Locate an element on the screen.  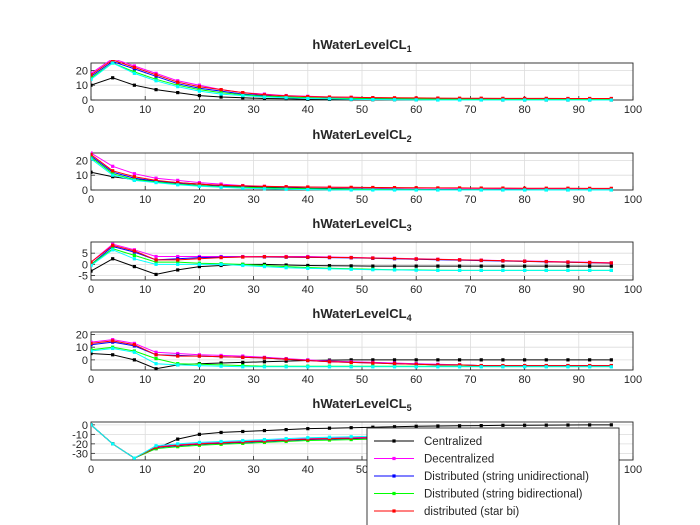
legend-entry: Distributed (string bidirectional) is located at coordinates (478, 495).